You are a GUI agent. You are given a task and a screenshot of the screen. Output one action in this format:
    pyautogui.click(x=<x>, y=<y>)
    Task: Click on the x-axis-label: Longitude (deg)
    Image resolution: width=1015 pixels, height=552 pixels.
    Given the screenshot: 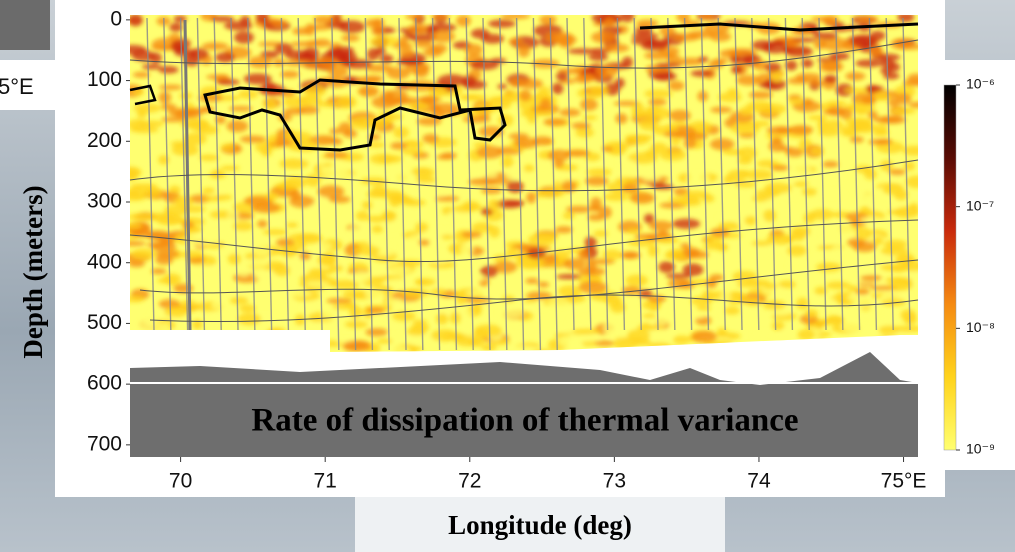 What is the action you would take?
    pyautogui.click(x=540, y=525)
    